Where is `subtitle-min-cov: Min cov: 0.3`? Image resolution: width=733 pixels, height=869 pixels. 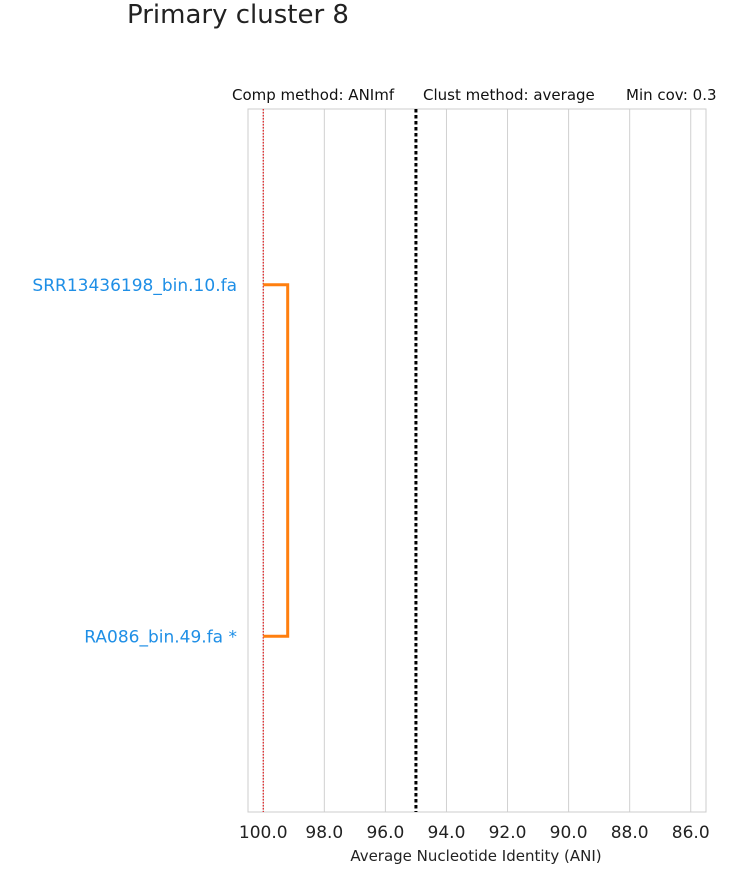 subtitle-min-cov: Min cov: 0.3 is located at coordinates (671, 95).